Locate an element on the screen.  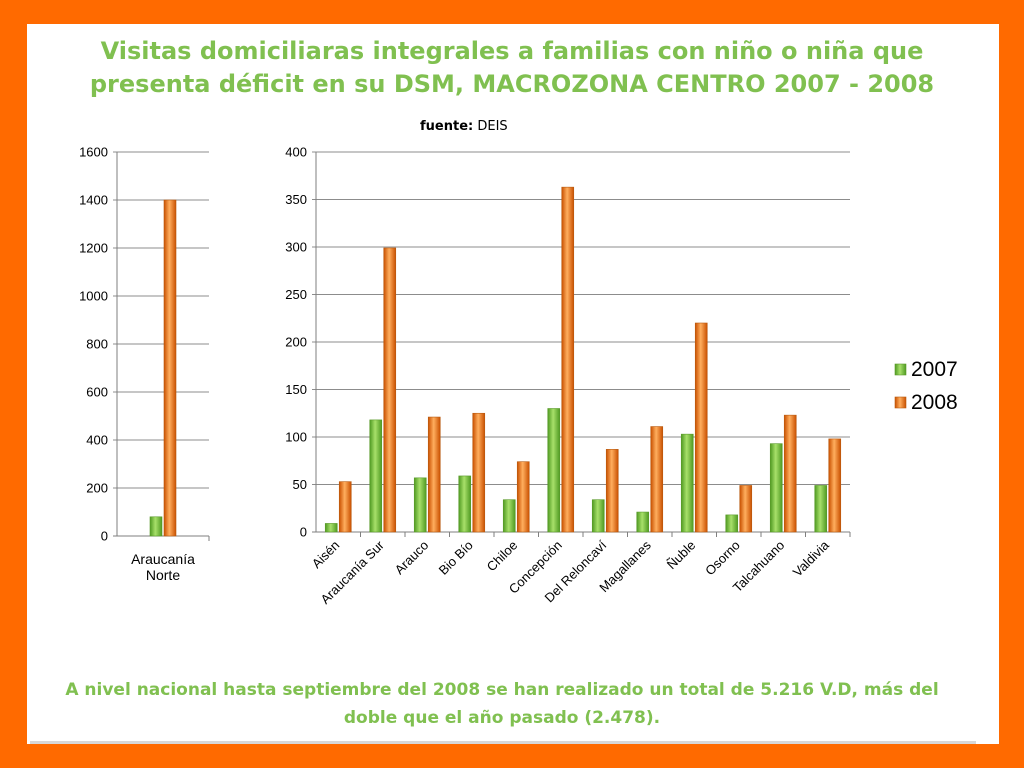
x-tick-label: Osorno is located at coordinates (722, 558).